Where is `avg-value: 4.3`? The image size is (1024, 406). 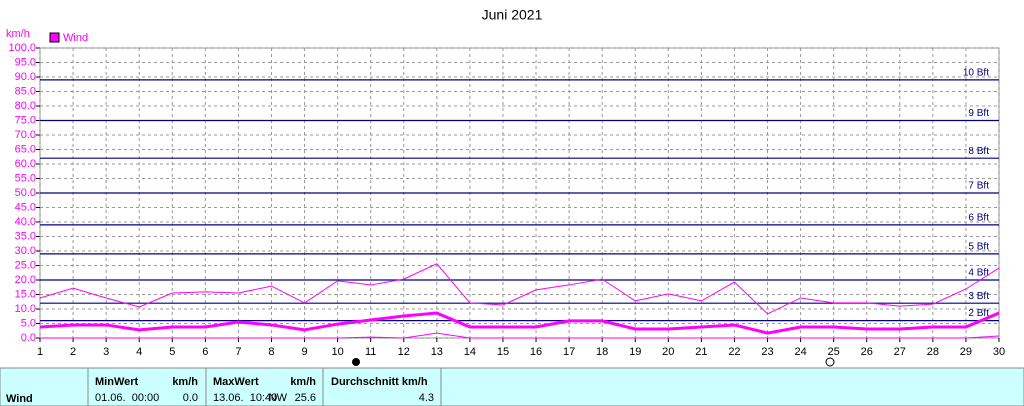 avg-value: 4.3 is located at coordinates (426, 398).